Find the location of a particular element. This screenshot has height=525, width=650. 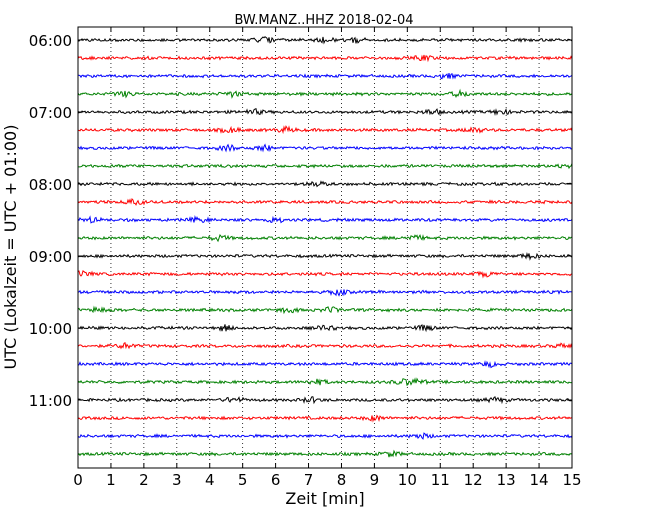

x-tick-label: 15 is located at coordinates (571, 480).